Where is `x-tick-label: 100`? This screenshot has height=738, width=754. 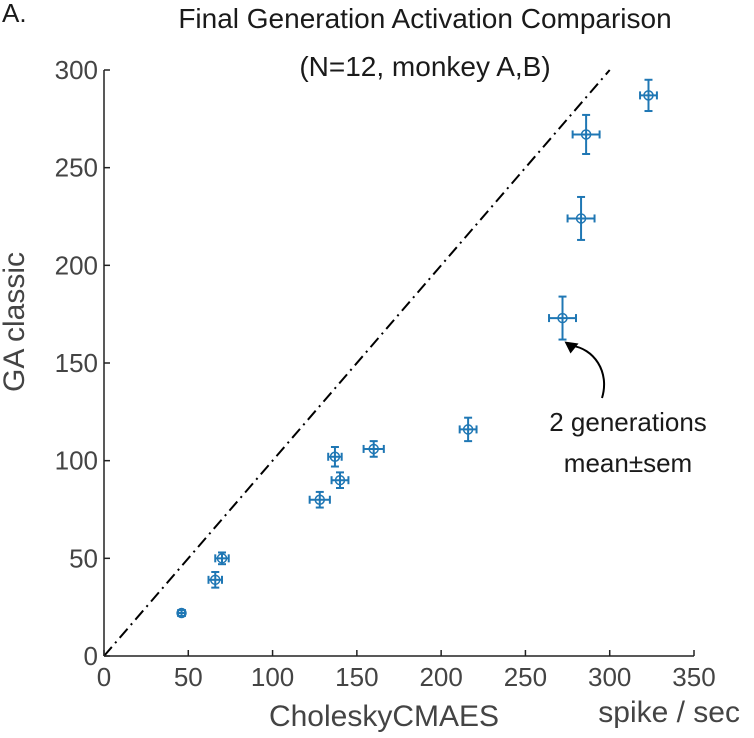
x-tick-label: 100 is located at coordinates (272, 677).